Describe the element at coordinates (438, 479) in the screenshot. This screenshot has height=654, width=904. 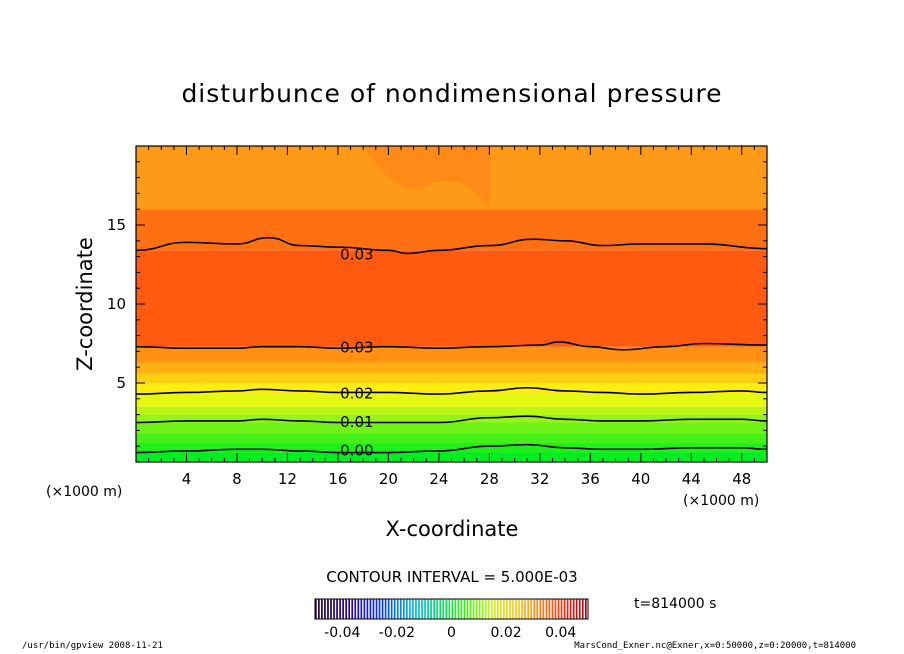
I see `x-tick-label: 24` at that location.